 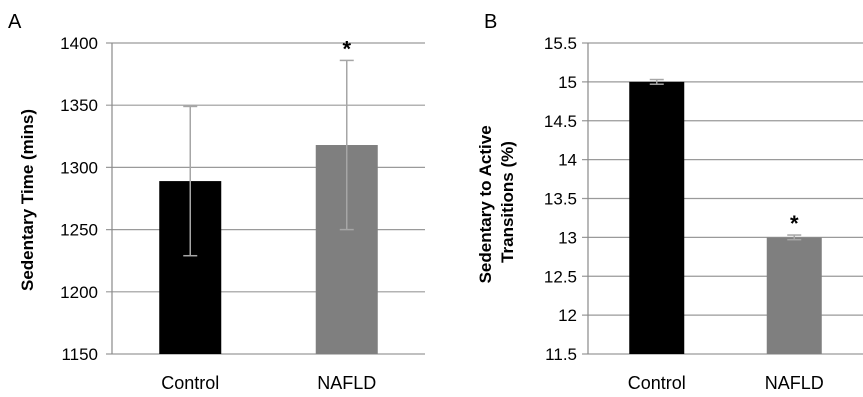 What do you see at coordinates (507, 202) in the screenshot?
I see `panel-b-y-axis-title-line-2: Transitions (%)` at bounding box center [507, 202].